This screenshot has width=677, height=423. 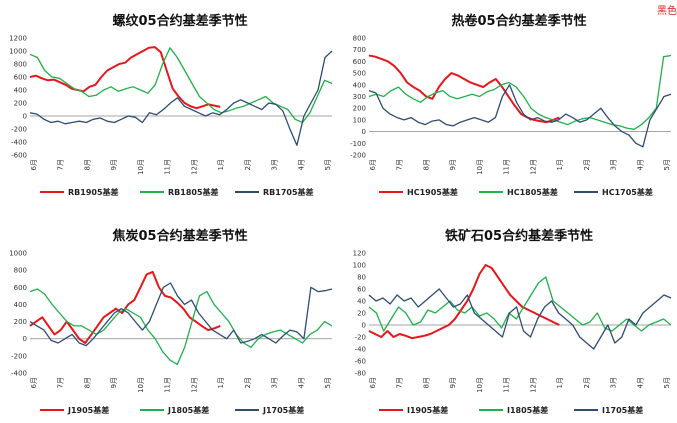 I want to click on chart-title: 热卷05合约基差季节性, so click(x=519, y=21).